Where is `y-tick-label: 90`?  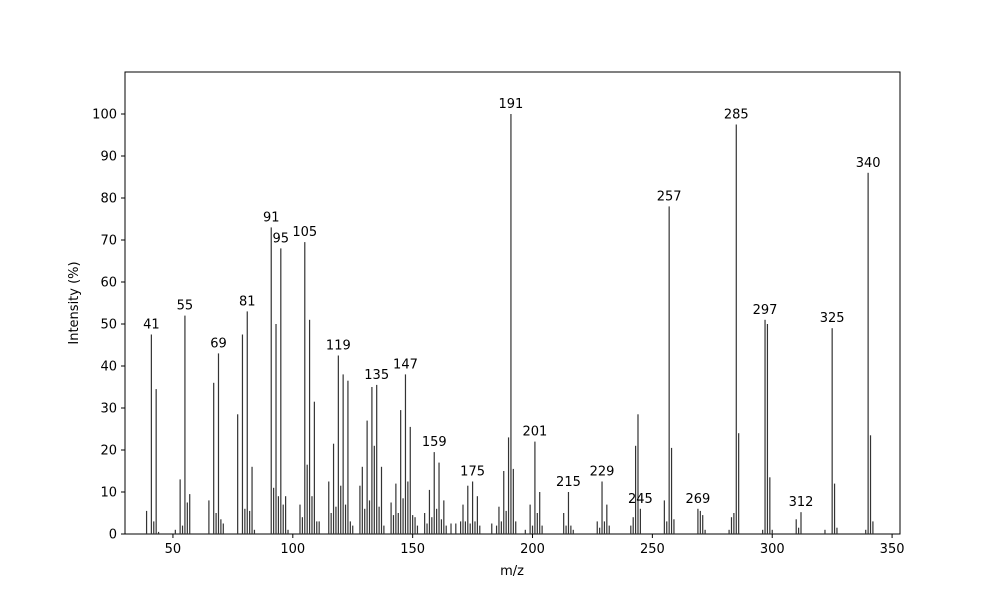
y-tick-label: 90 is located at coordinates (108, 157).